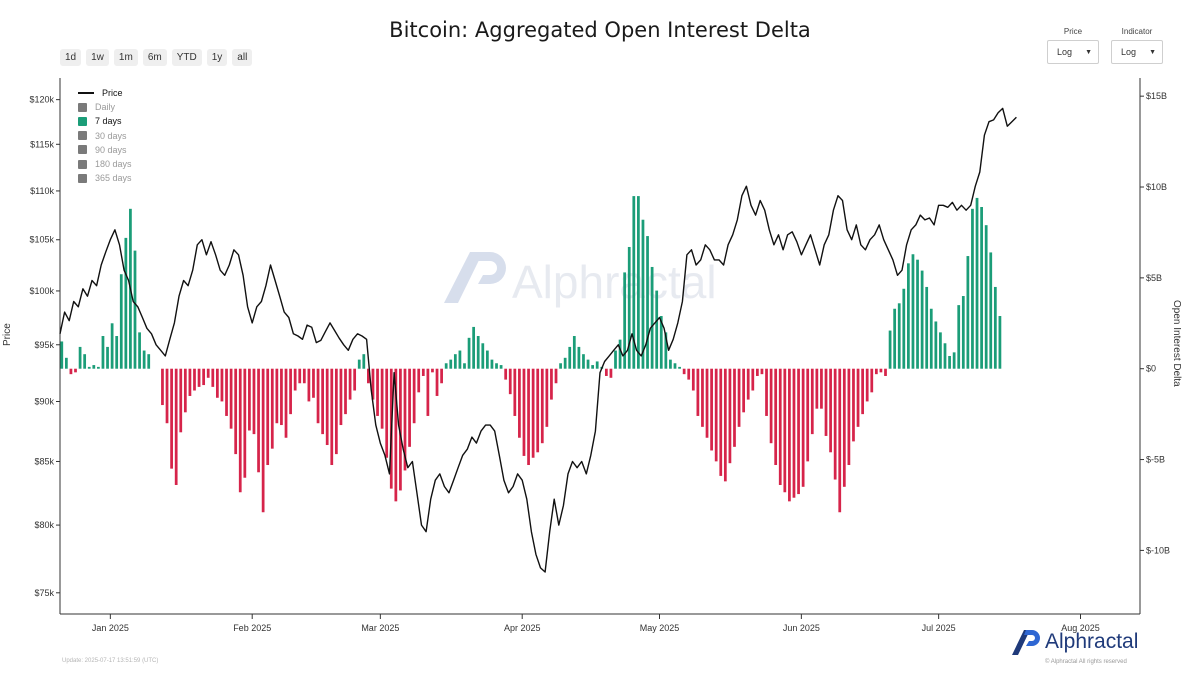 The image size is (1200, 675). What do you see at coordinates (41, 240) in the screenshot?
I see `price-tick-label: $105k` at bounding box center [41, 240].